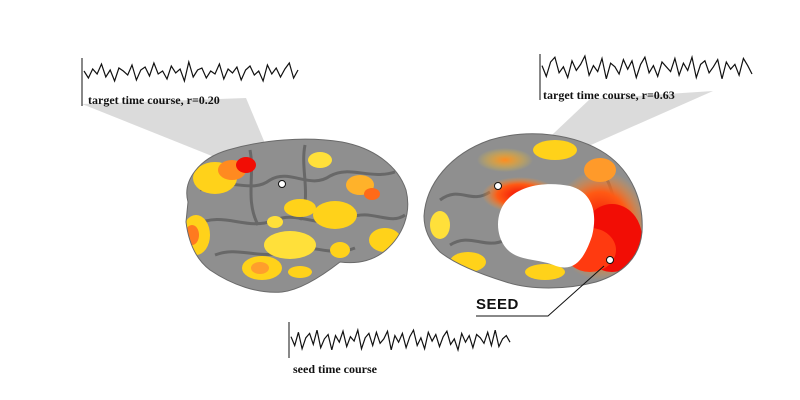 The image size is (800, 400). Describe the element at coordinates (335, 369) in the screenshot. I see `seed-time-course-label: seed time course` at that location.